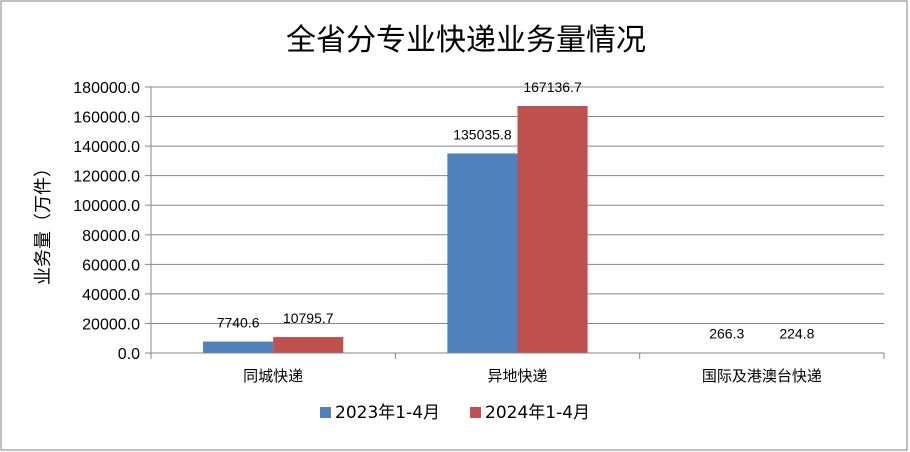 The height and width of the screenshot is (452, 910). Describe the element at coordinates (482, 134) in the screenshot. I see `data-label: 135035.8` at that location.